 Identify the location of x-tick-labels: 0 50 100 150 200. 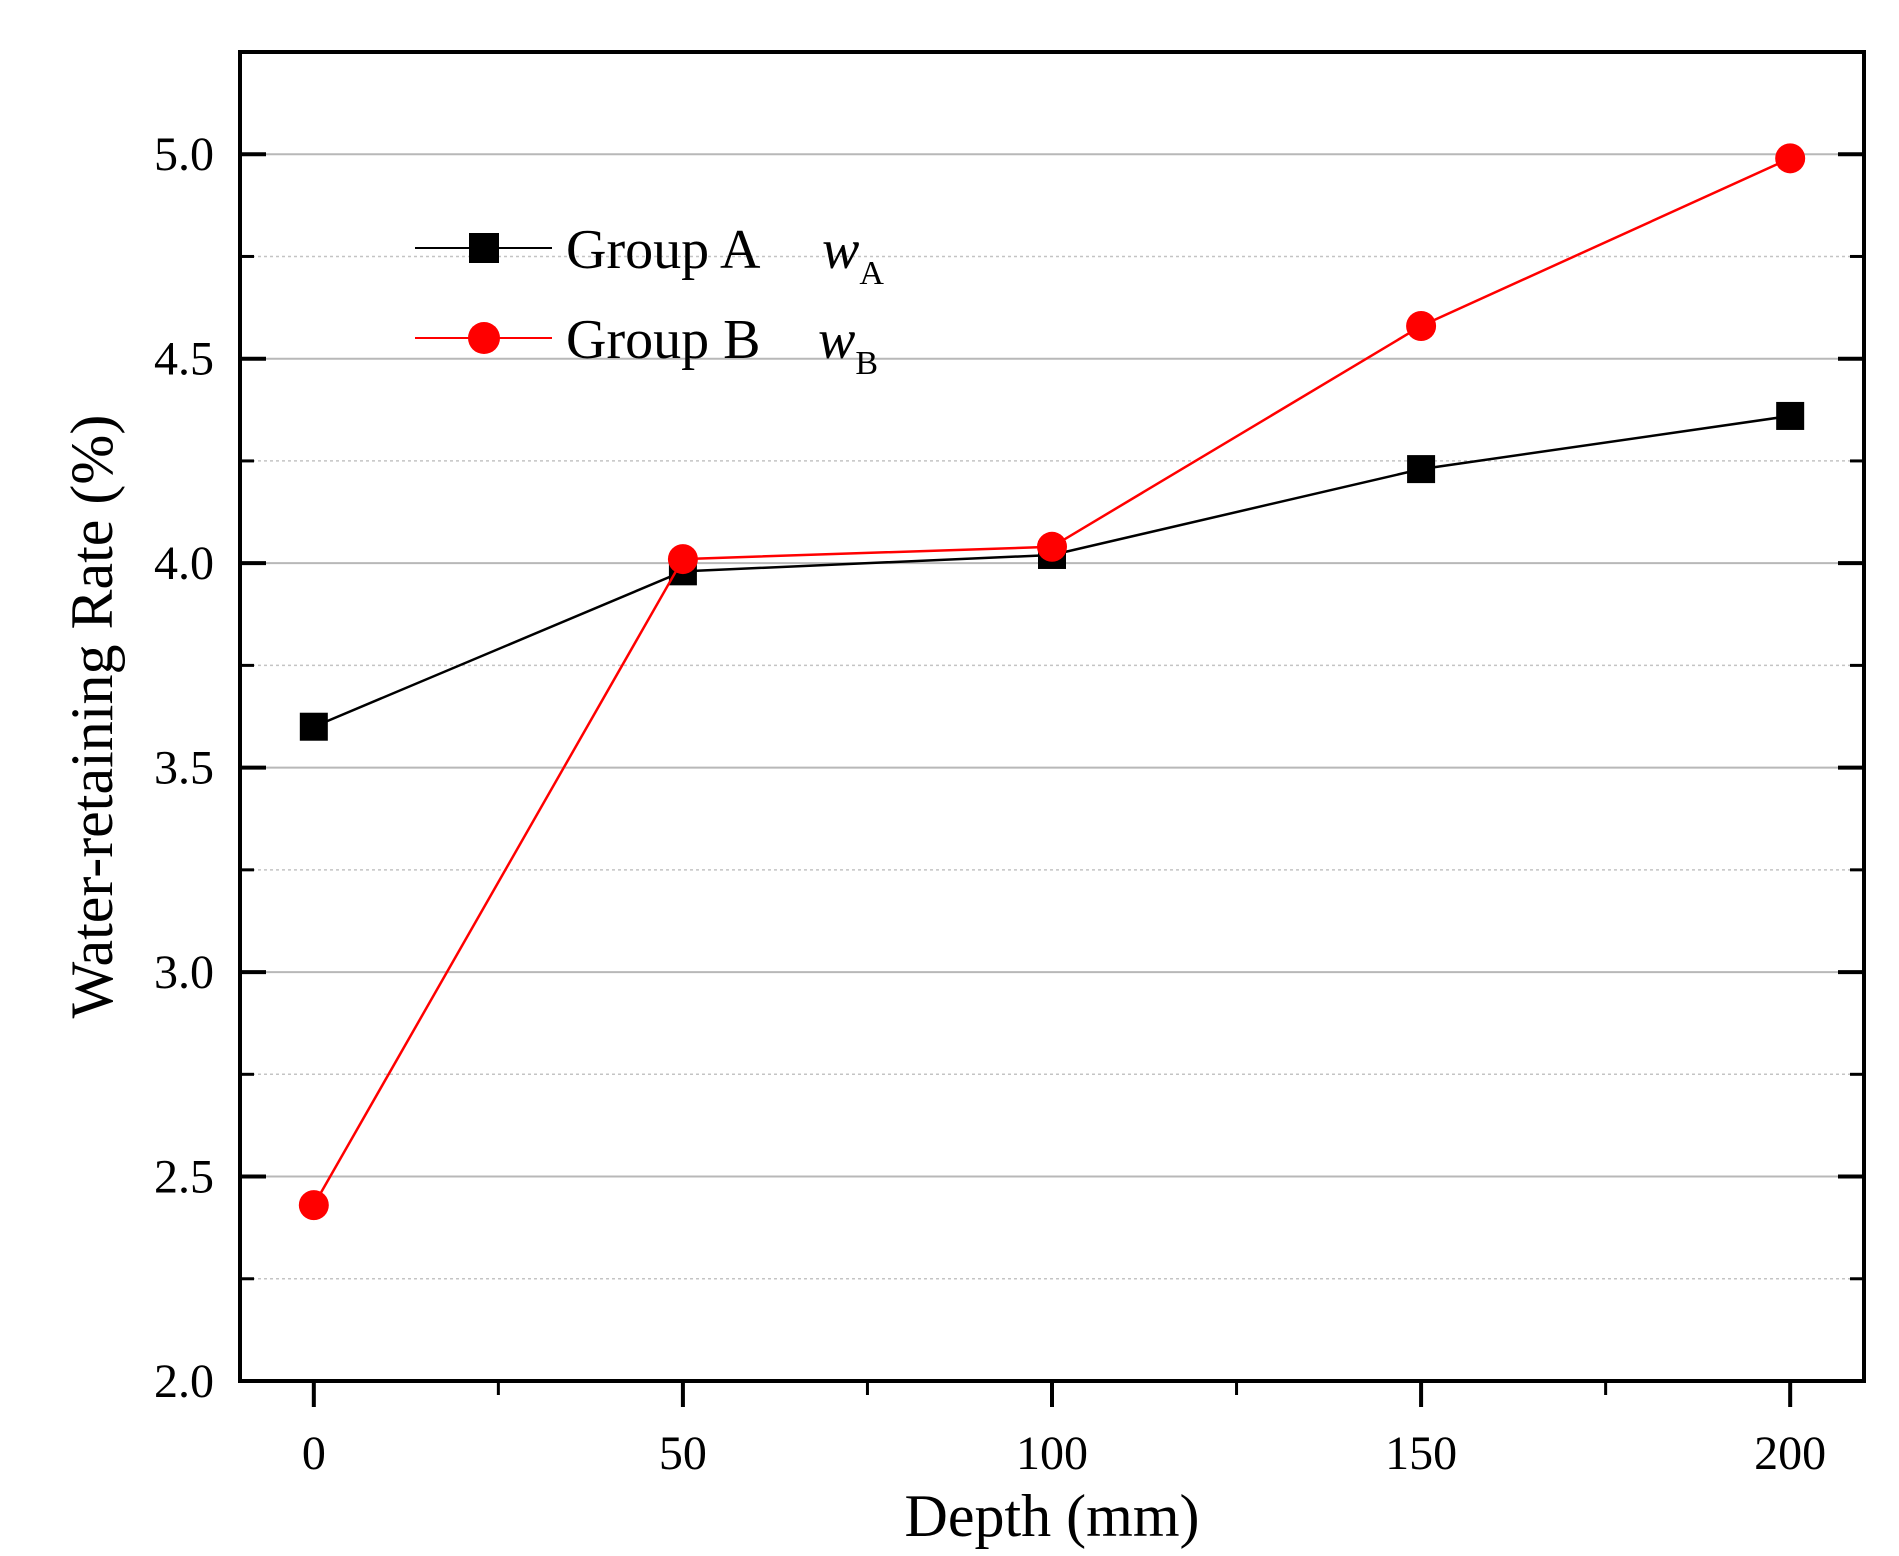
(1064, 1453).